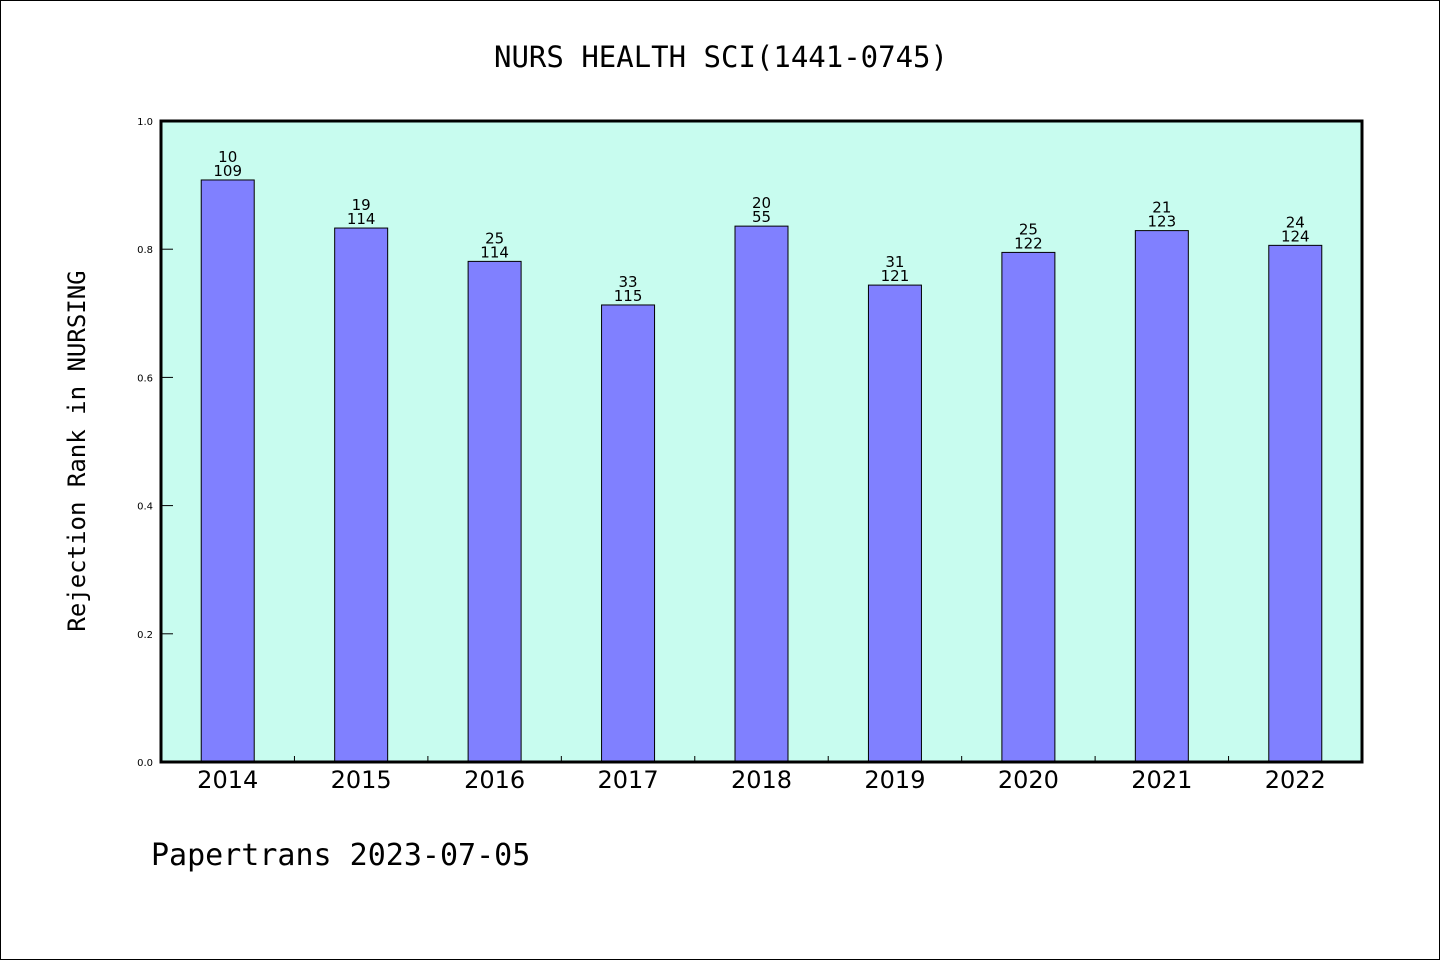 The height and width of the screenshot is (961, 1440). Describe the element at coordinates (761, 217) in the screenshot. I see `bar-label-bottom: 55` at that location.